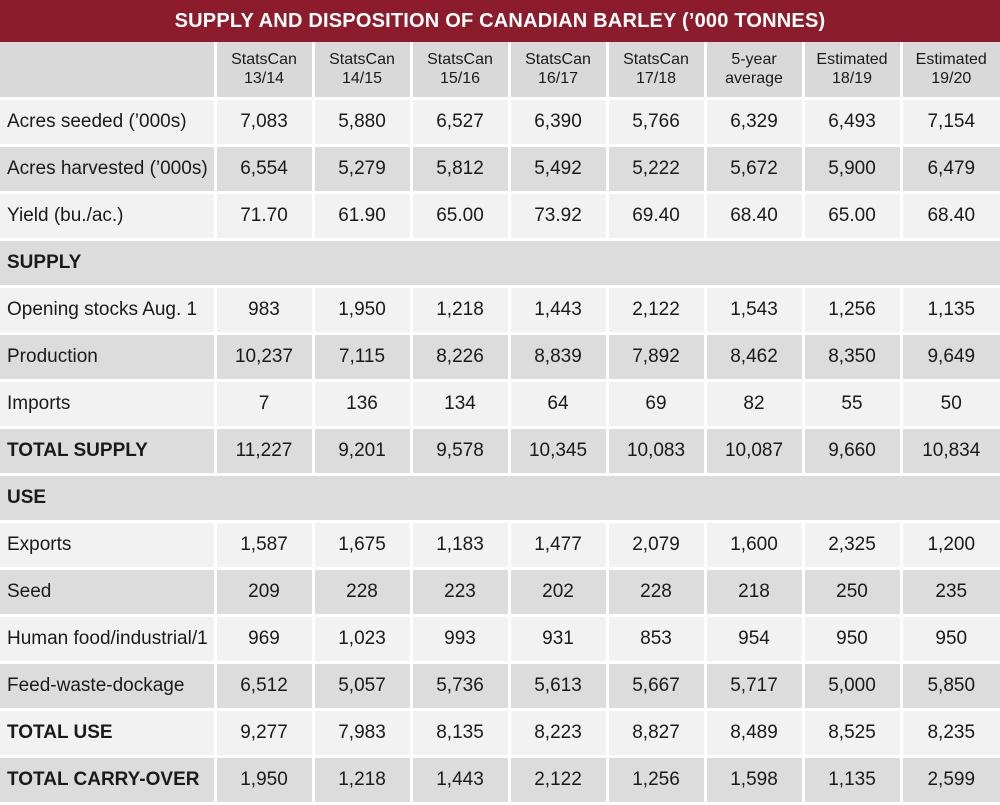 Image resolution: width=1000 pixels, height=805 pixels. Describe the element at coordinates (363, 780) in the screenshot. I see `table-cell: 1,218` at that location.